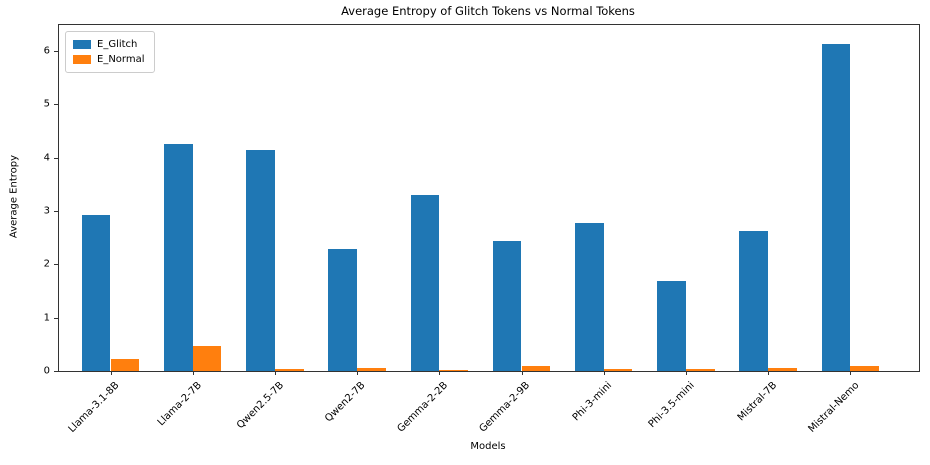 The height and width of the screenshot is (465, 930). What do you see at coordinates (671, 325) in the screenshot?
I see `bar-e-glitch-phi-3-5-mini` at bounding box center [671, 325].